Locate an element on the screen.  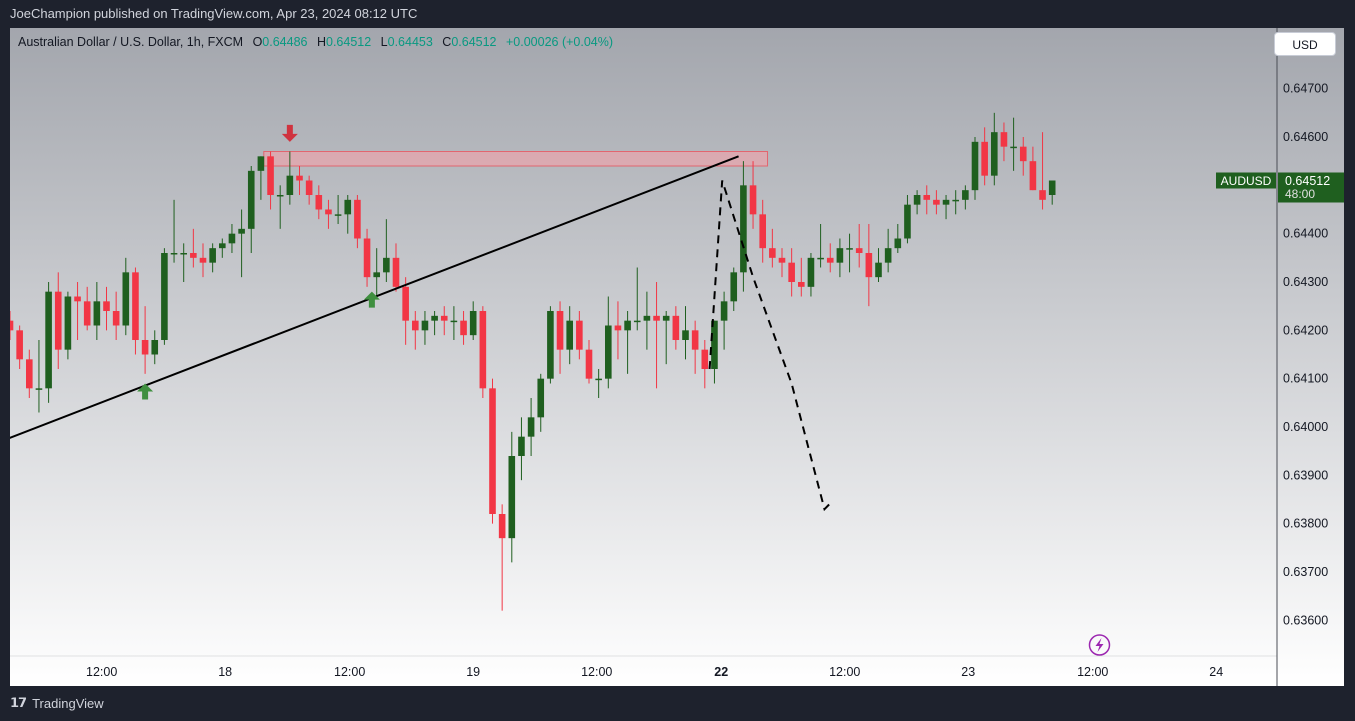
y-tick-label: 0.64700 is located at coordinates (1305, 89).